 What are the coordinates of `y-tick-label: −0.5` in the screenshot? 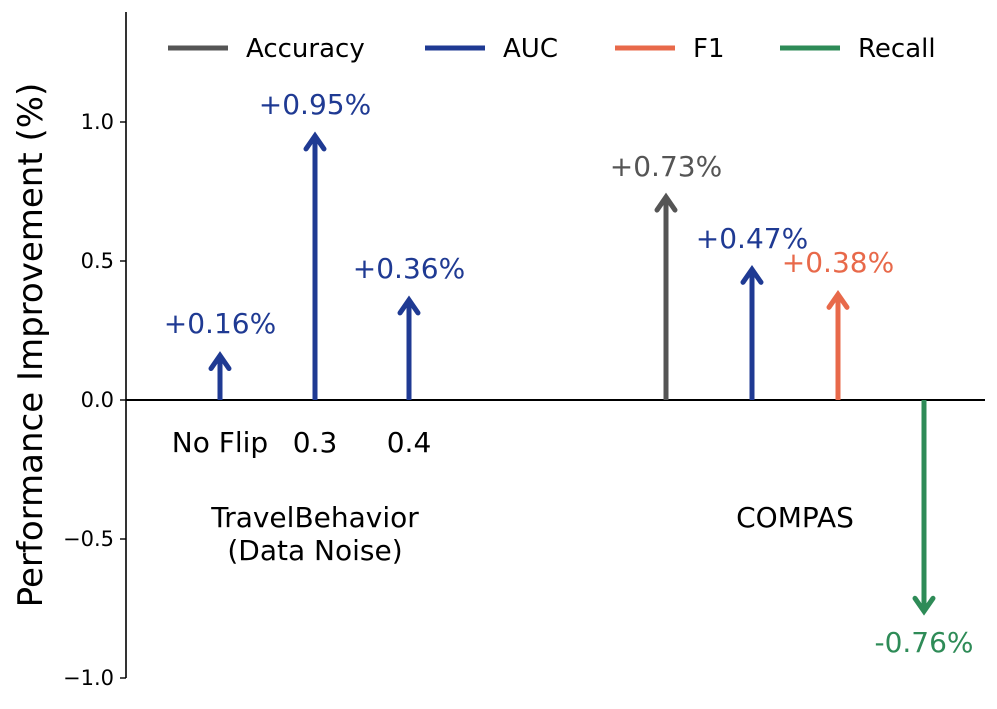 It's located at (88, 539).